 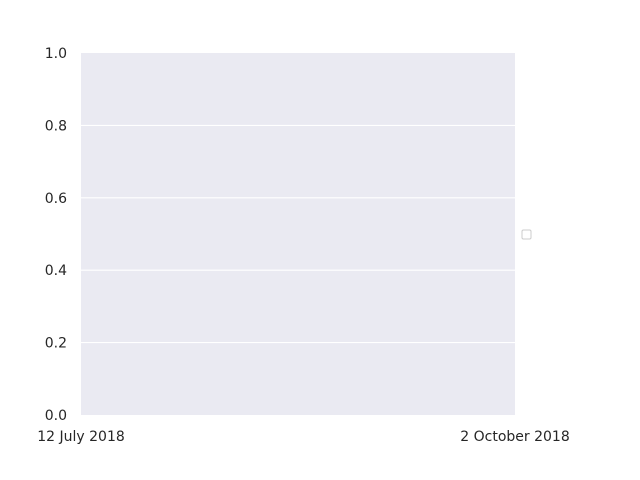 I want to click on y-tick-label: 1.0, so click(x=56, y=54).